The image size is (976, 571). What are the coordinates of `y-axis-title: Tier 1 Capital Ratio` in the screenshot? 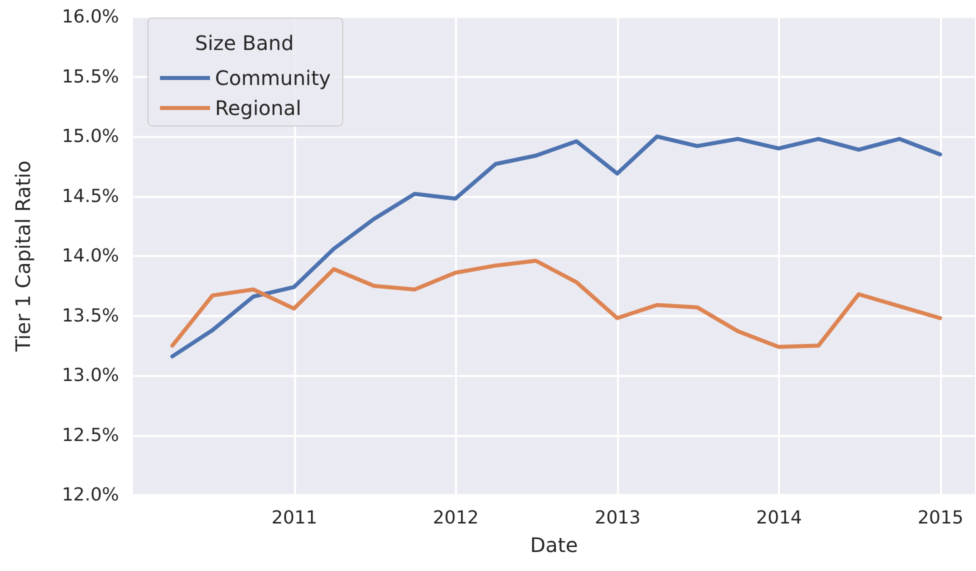 It's located at (23, 256).